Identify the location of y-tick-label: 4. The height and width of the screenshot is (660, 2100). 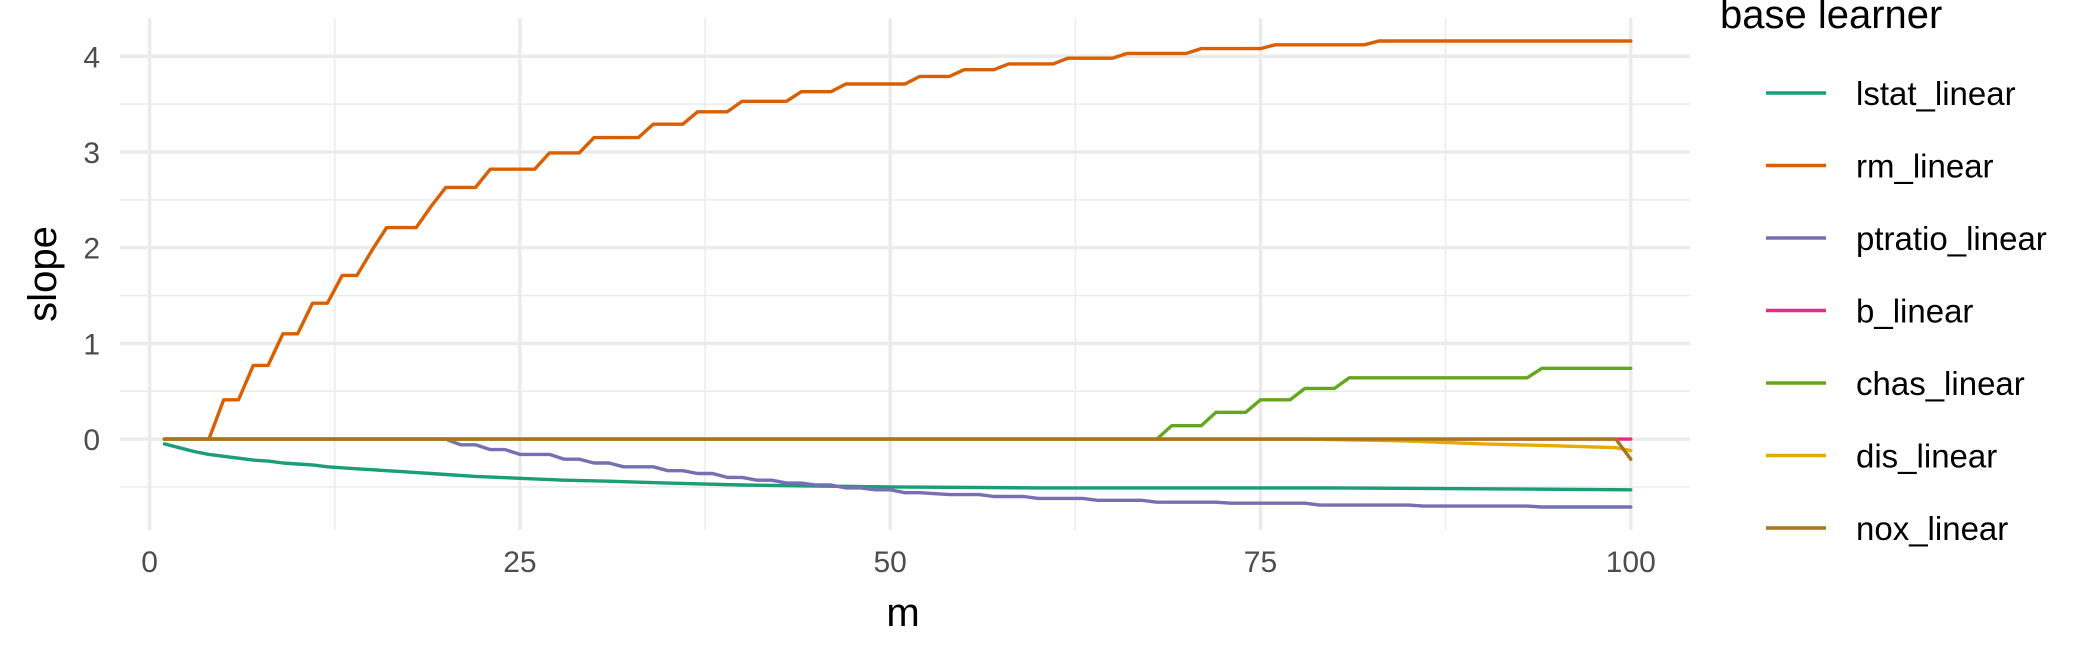
(91, 57).